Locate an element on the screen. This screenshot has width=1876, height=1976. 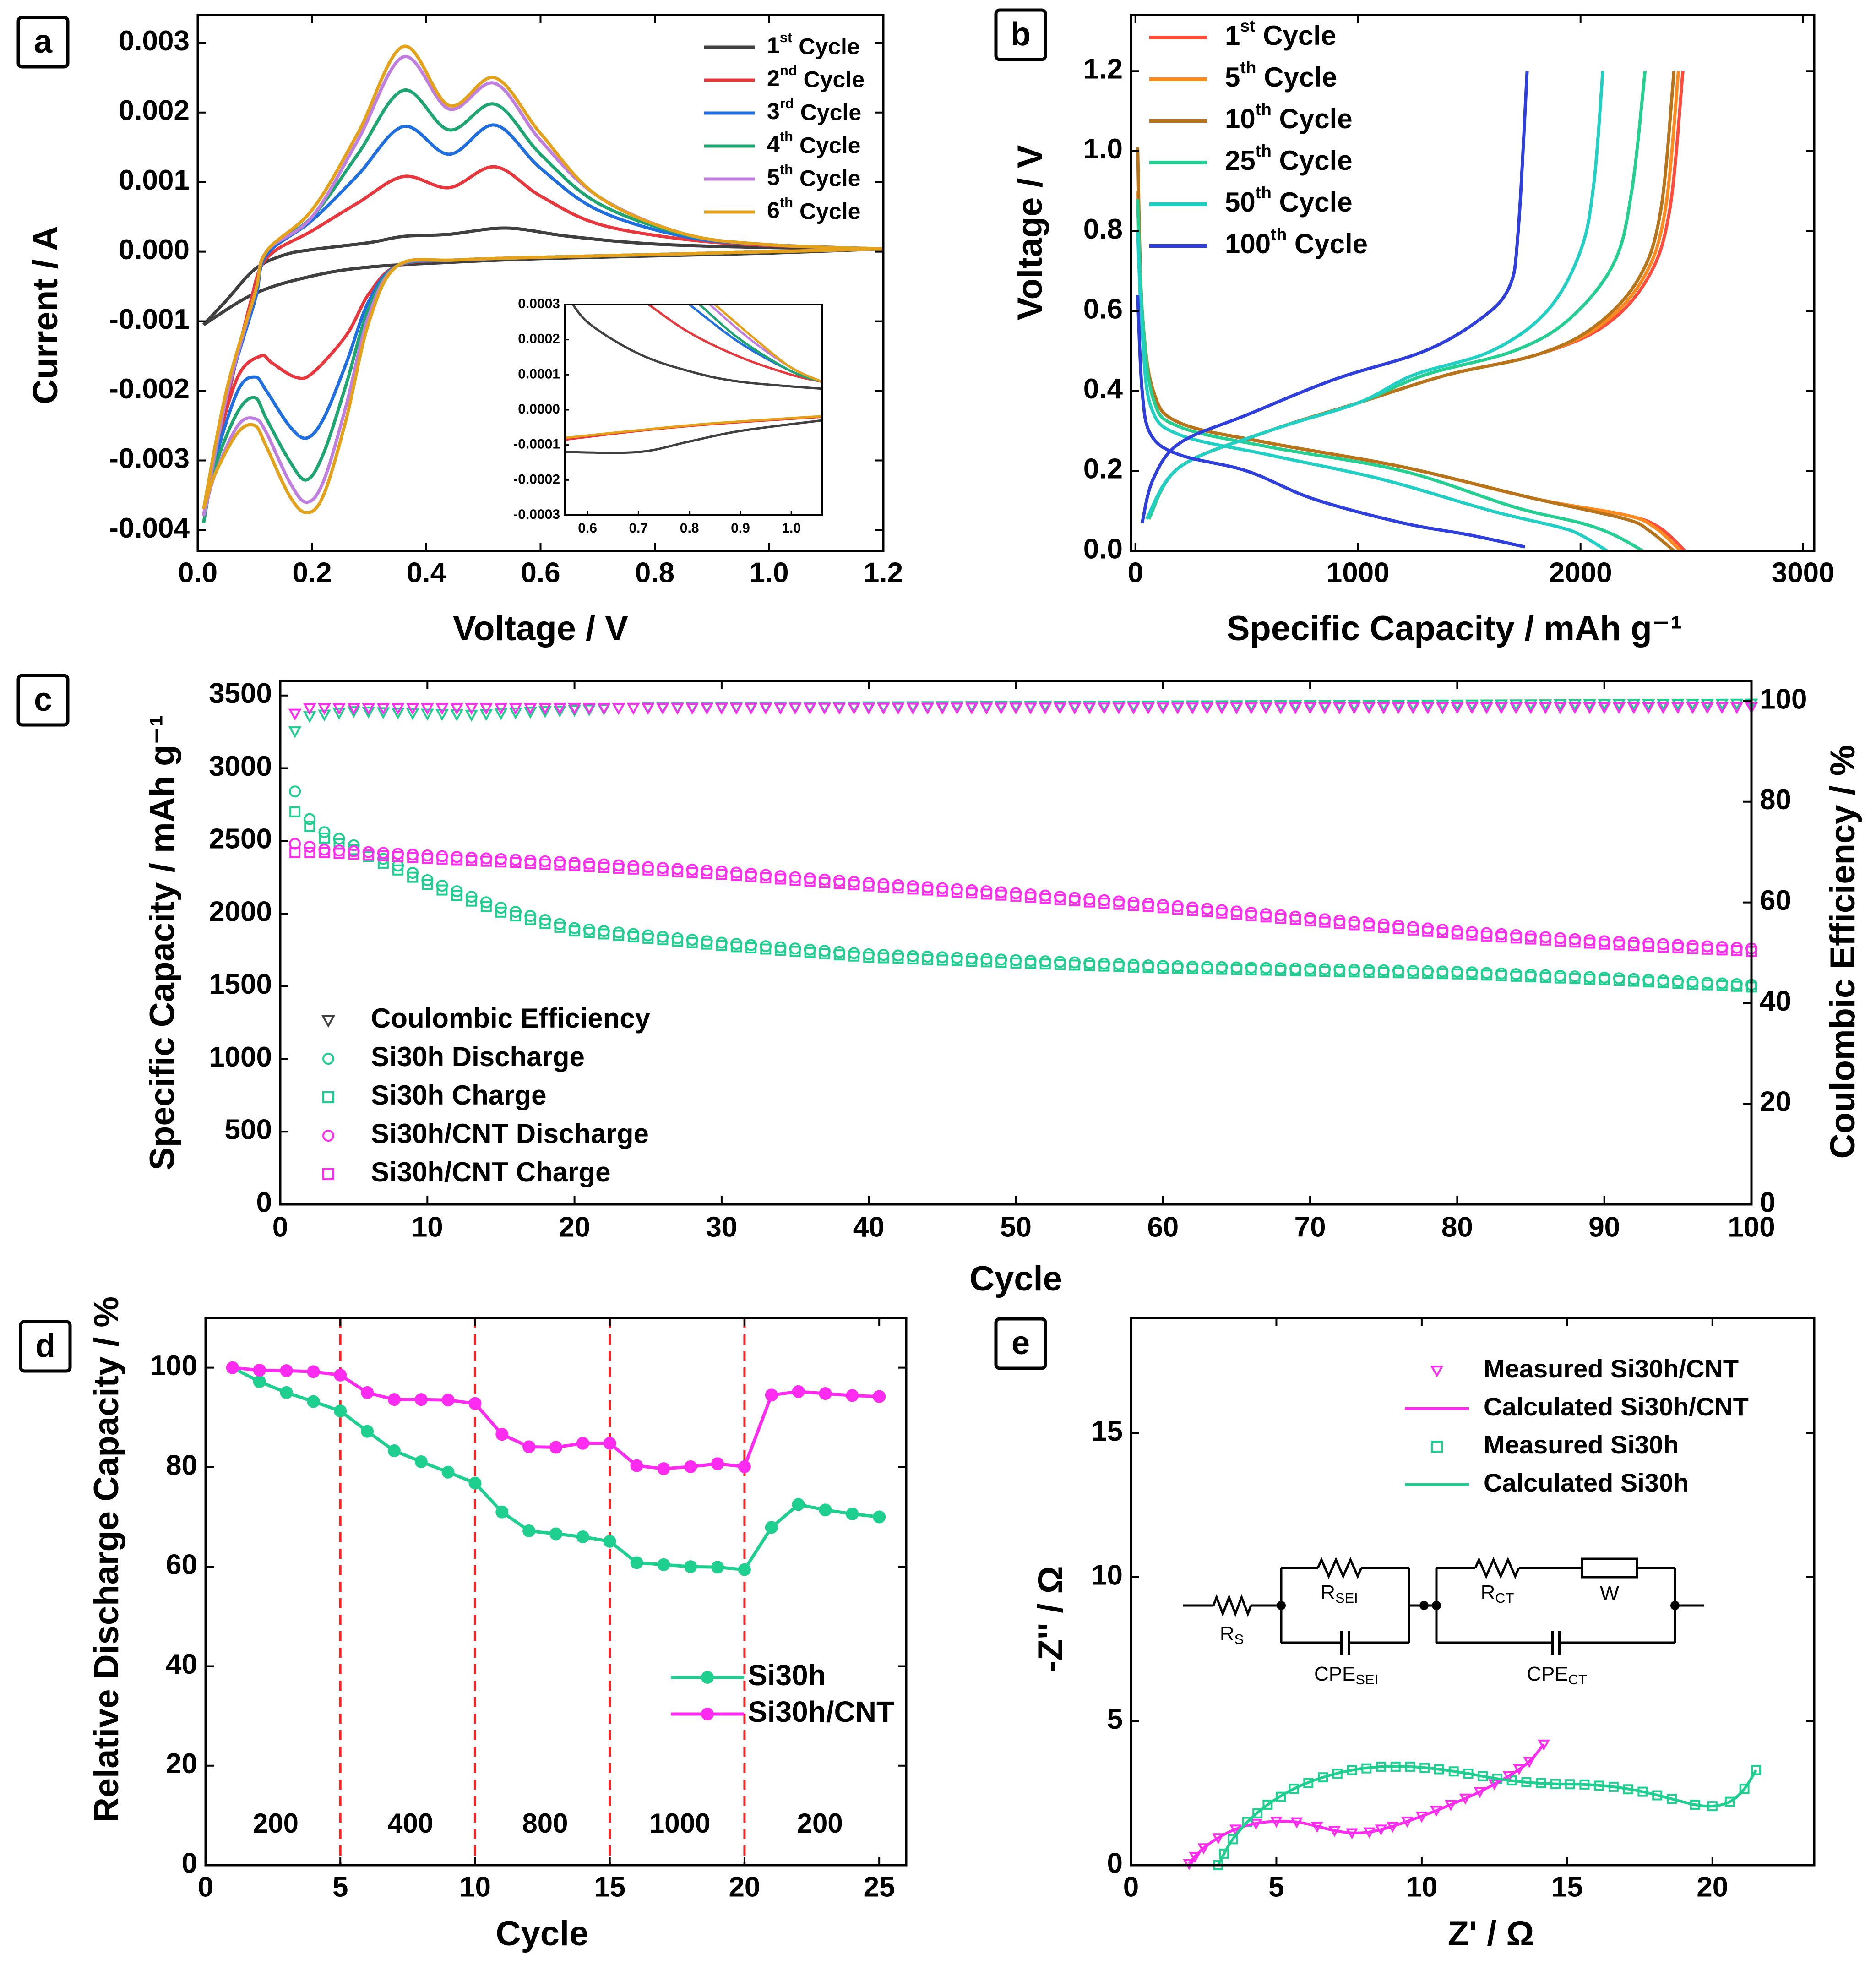
inset-x-tick-label: 0.8 is located at coordinates (689, 528).